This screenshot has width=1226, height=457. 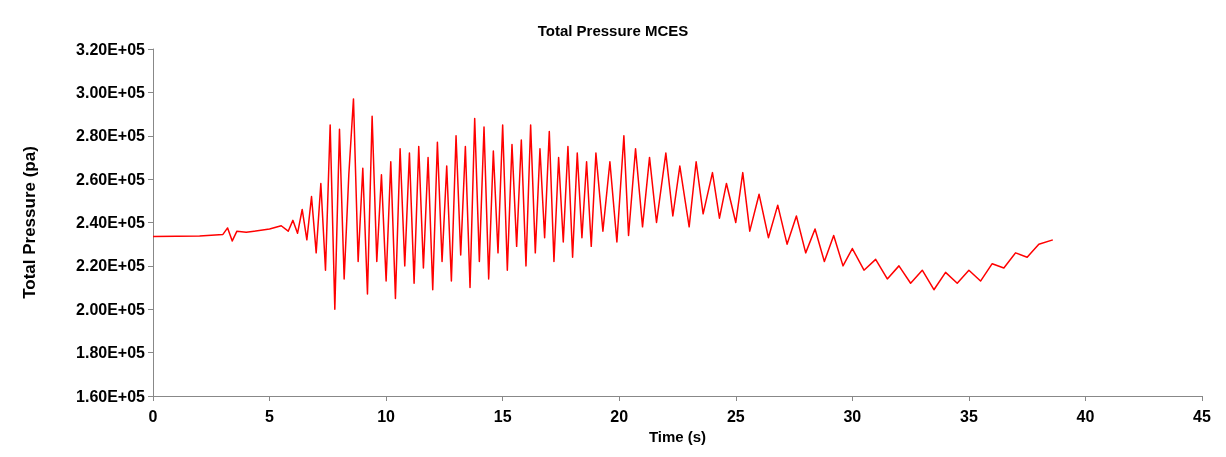 What do you see at coordinates (502, 416) in the screenshot?
I see `x-tick-label: 15` at bounding box center [502, 416].